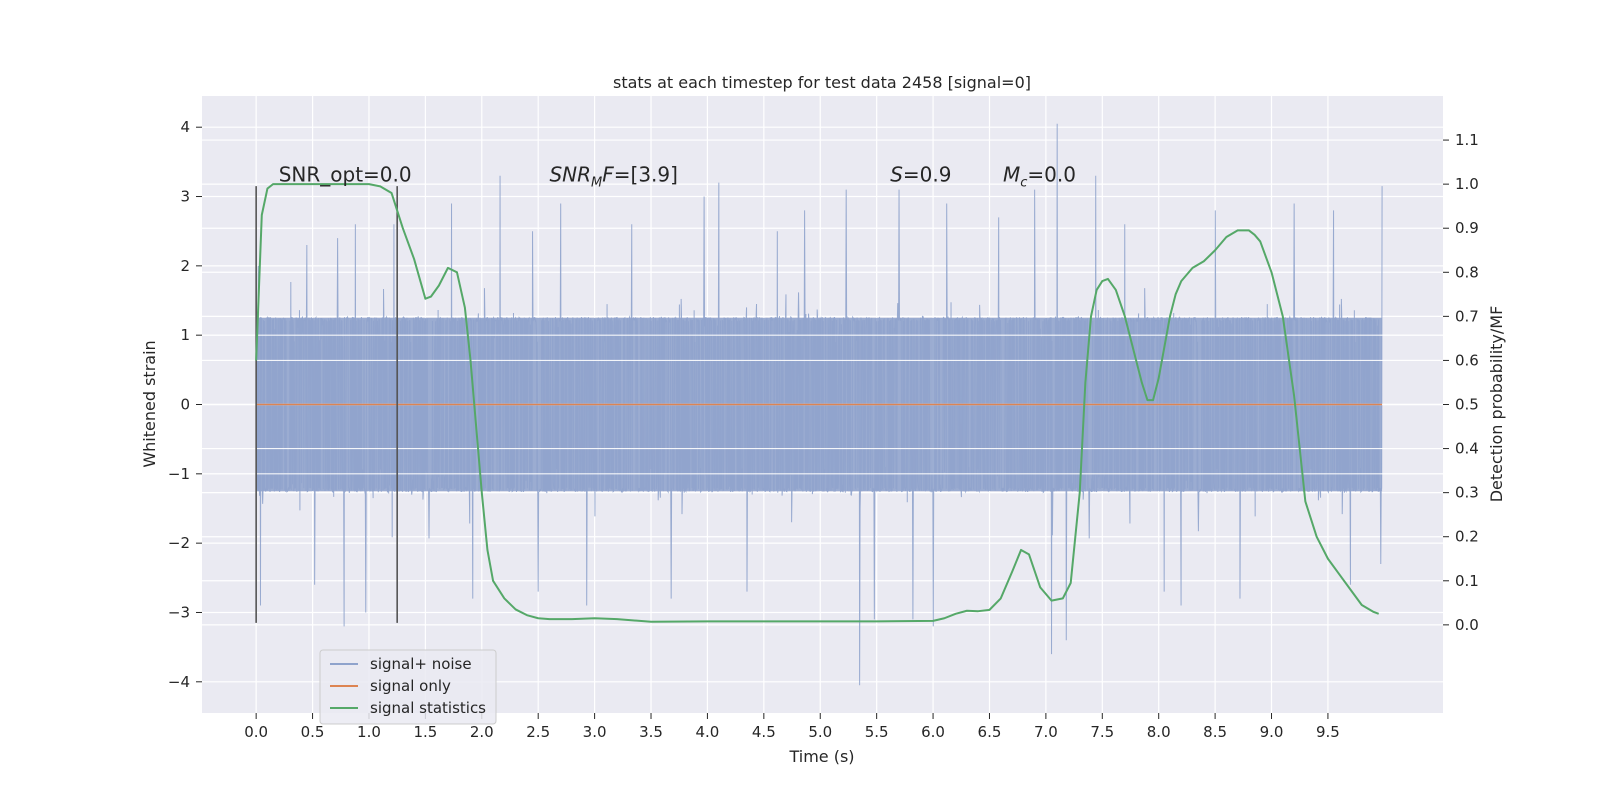  I want to click on y-tick-label-6: 2, so click(185, 266).